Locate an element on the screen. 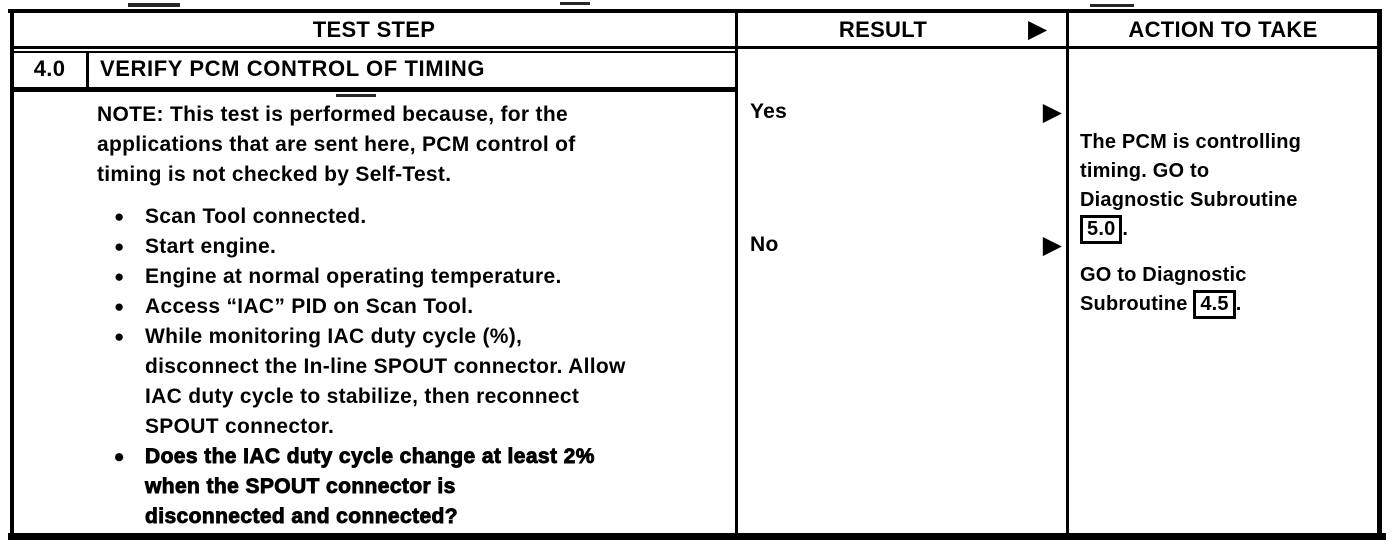  action-text: GO to Diagnostic Subroutine is located at coordinates (1163, 289).